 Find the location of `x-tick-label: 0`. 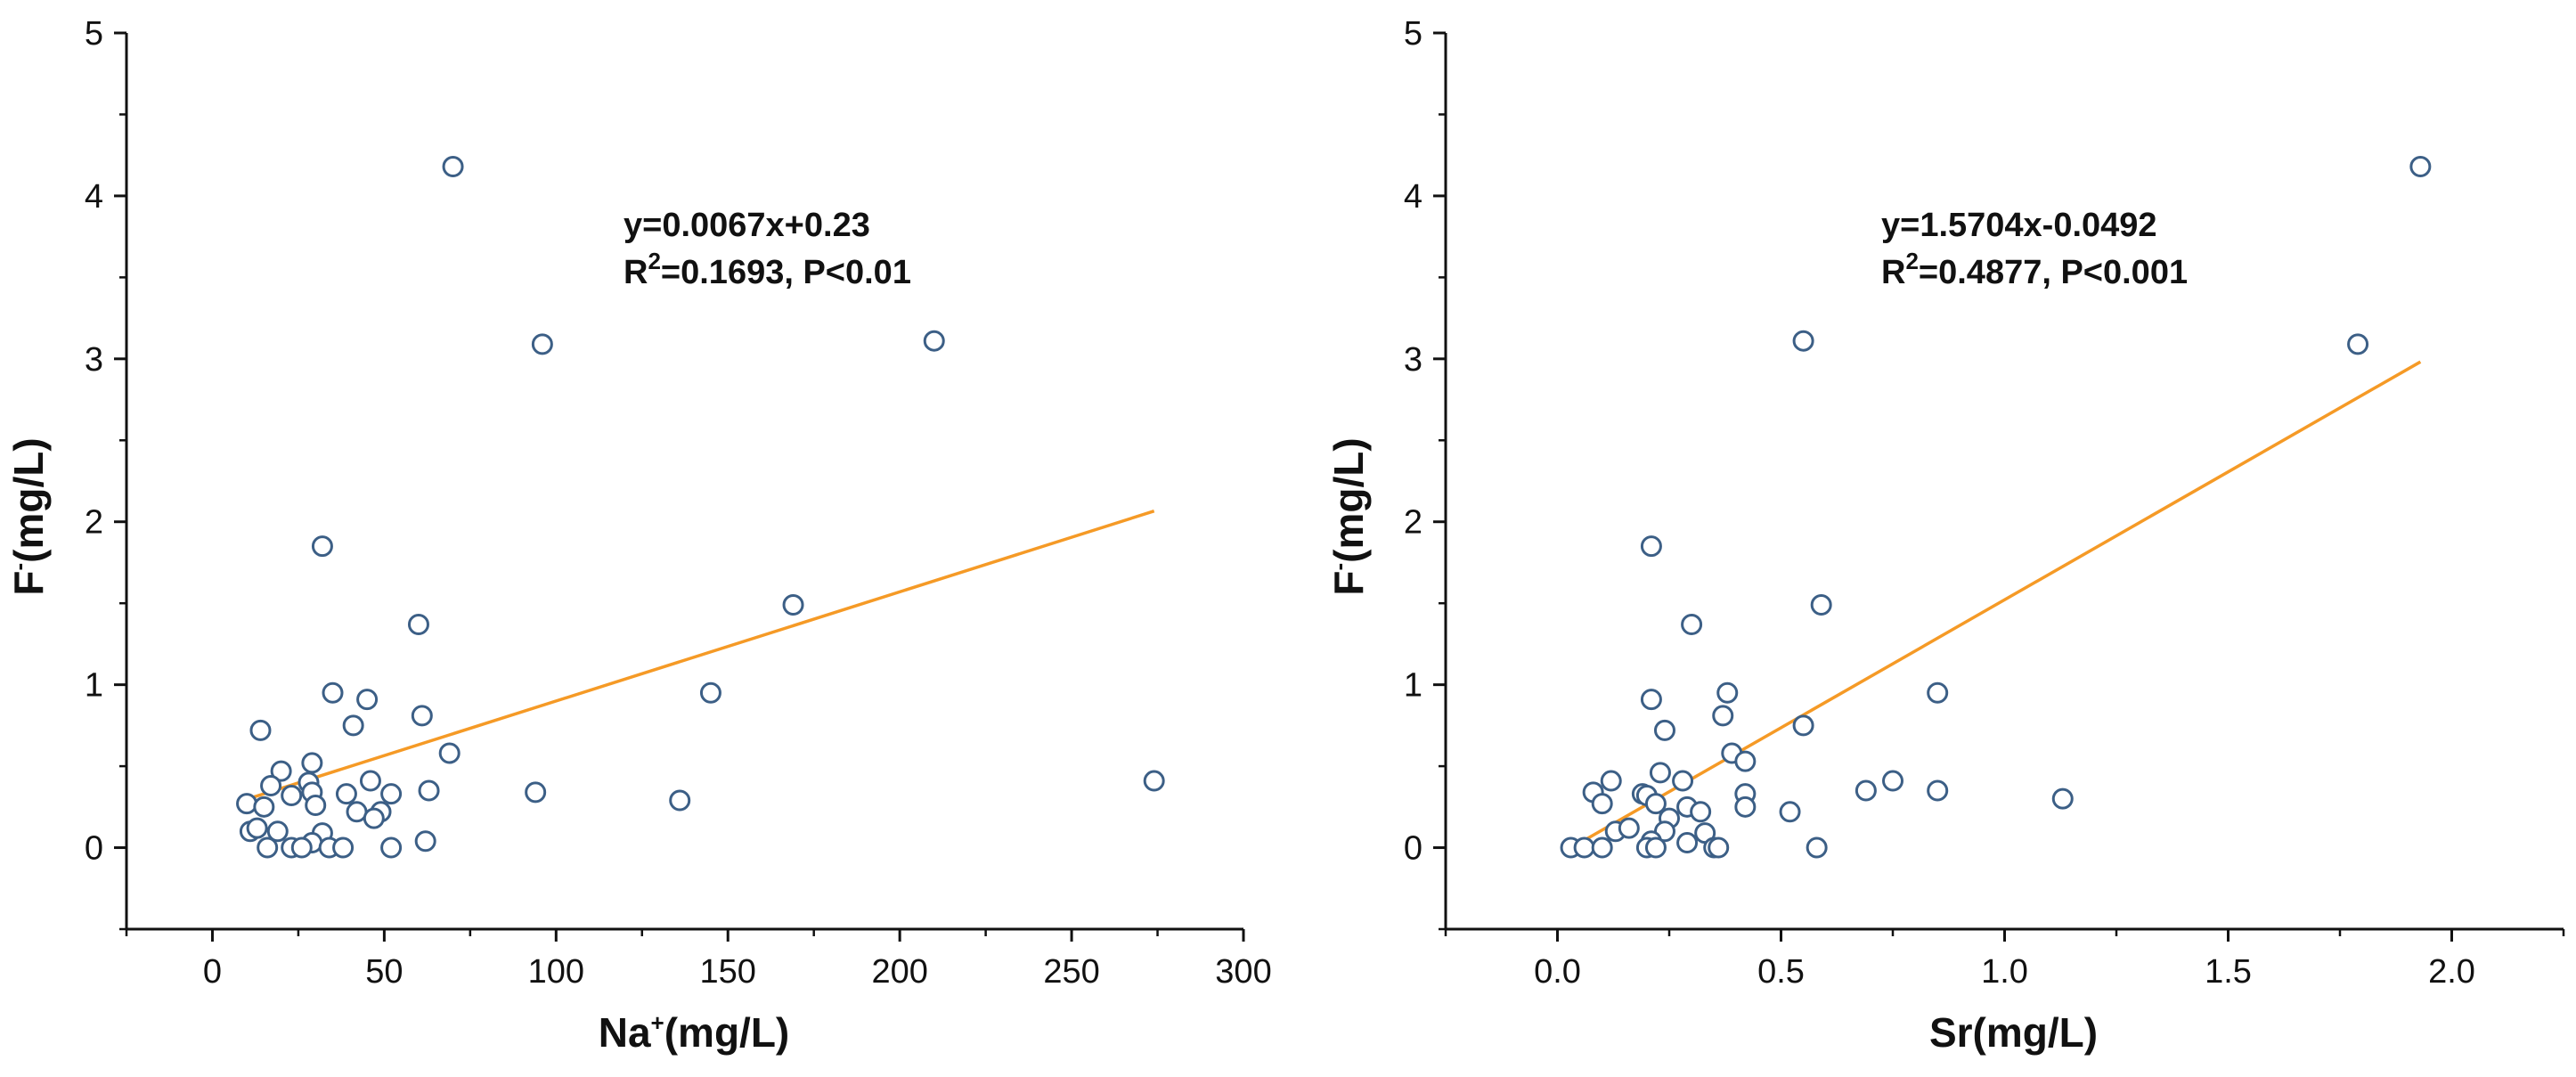

x-tick-label: 0 is located at coordinates (213, 972).